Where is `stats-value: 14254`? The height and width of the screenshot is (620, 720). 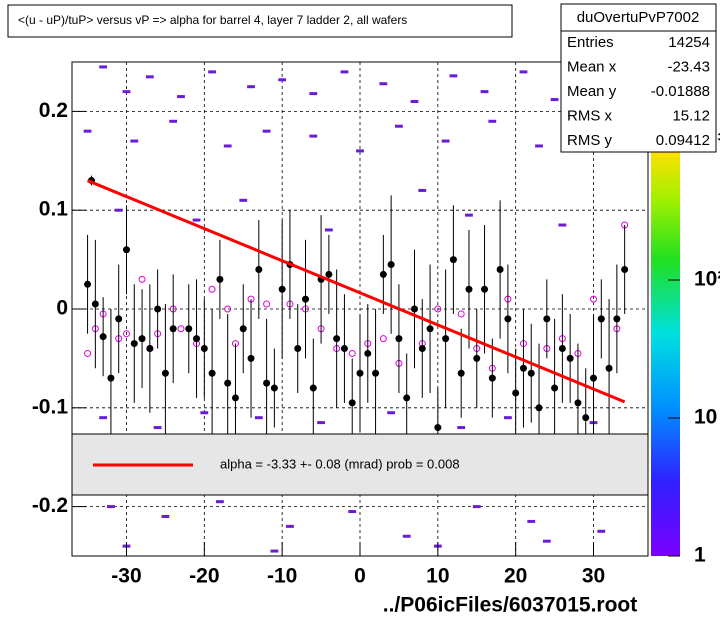 stats-value: 14254 is located at coordinates (689, 42).